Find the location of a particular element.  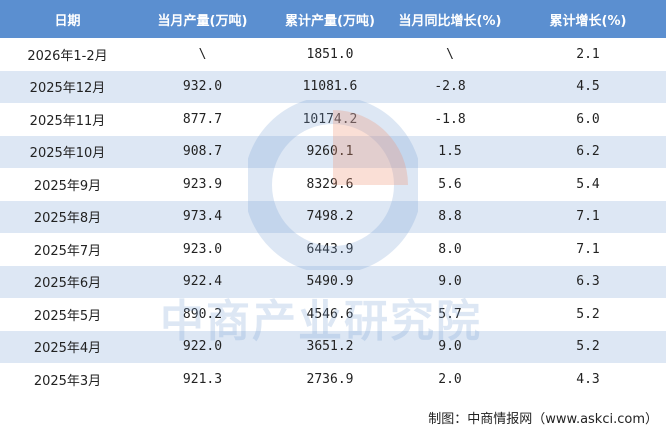

table-cell: 922.4 is located at coordinates (202, 281).